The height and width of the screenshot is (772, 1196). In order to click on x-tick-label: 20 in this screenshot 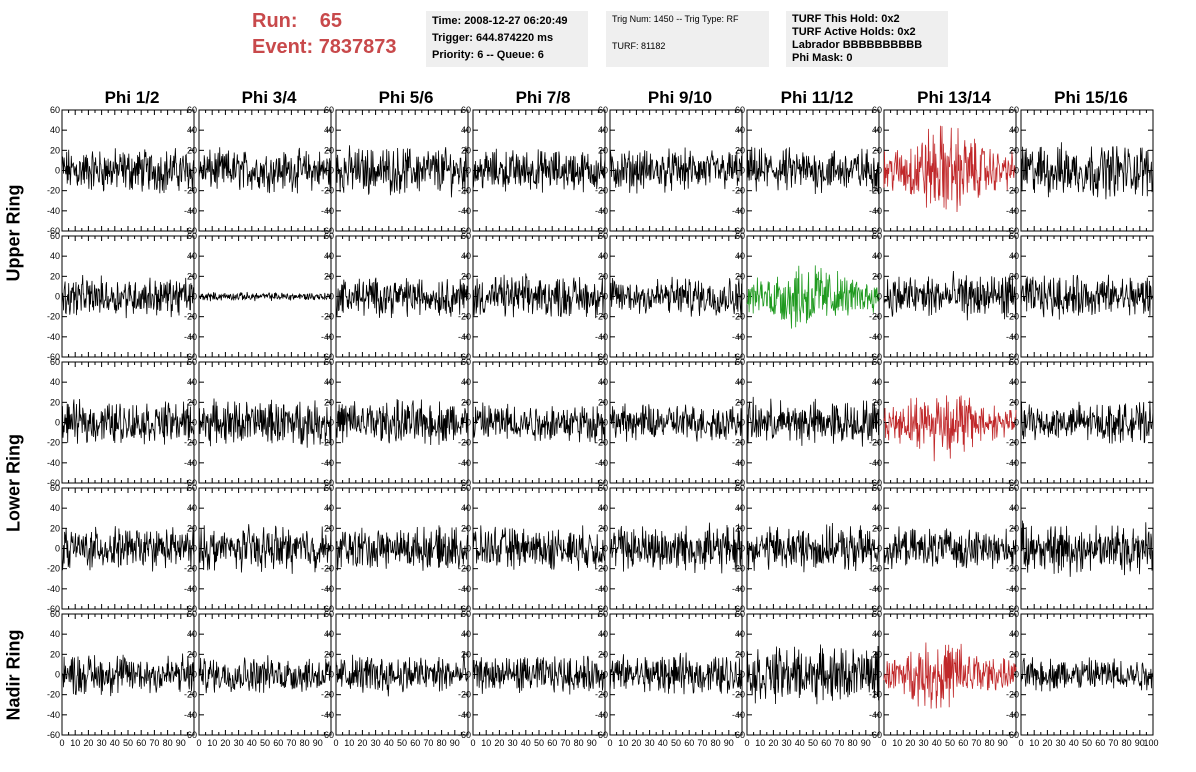, I will do `click(773, 743)`.